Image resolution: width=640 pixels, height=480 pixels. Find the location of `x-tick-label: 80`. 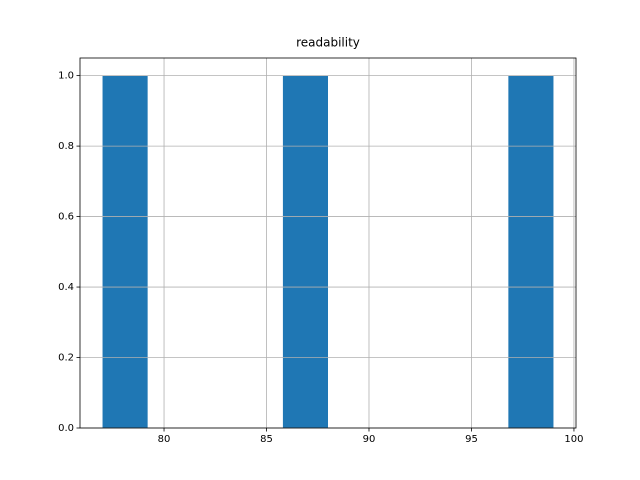

x-tick-label: 80 is located at coordinates (164, 439).